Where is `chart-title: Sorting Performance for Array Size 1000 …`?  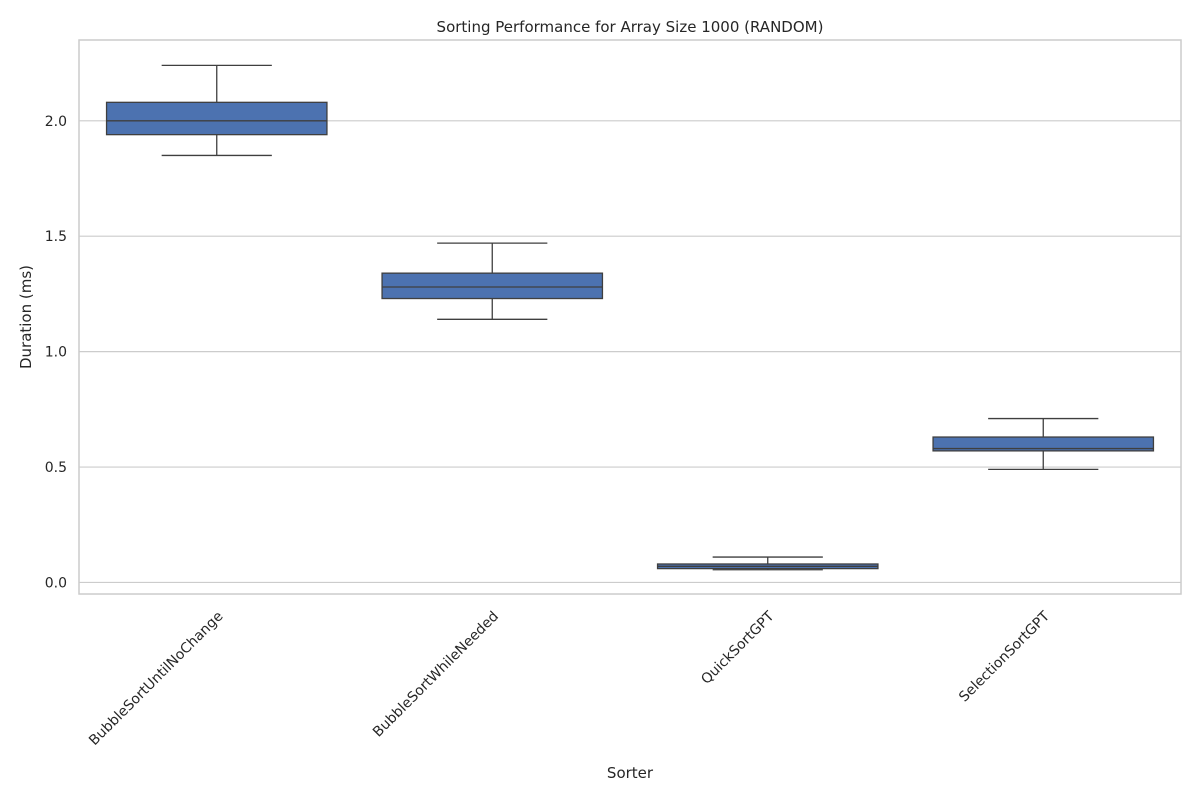
chart-title: Sorting Performance for Array Size 1000 … is located at coordinates (630, 27).